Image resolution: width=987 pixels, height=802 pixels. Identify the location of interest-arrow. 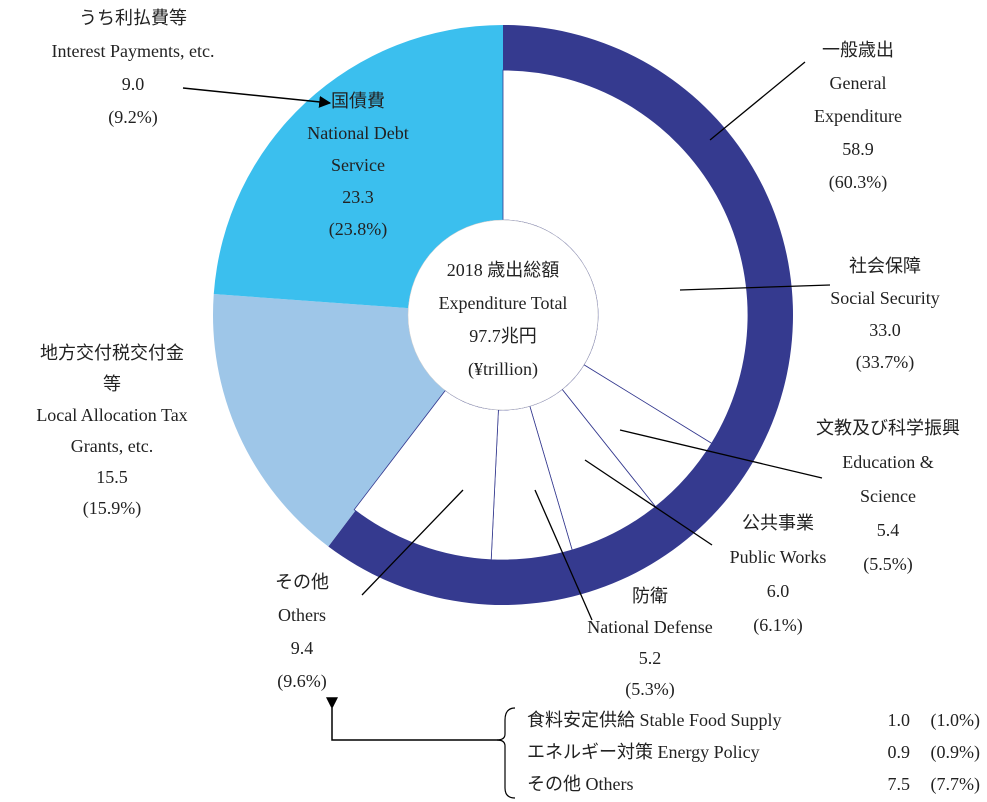
(257, 97).